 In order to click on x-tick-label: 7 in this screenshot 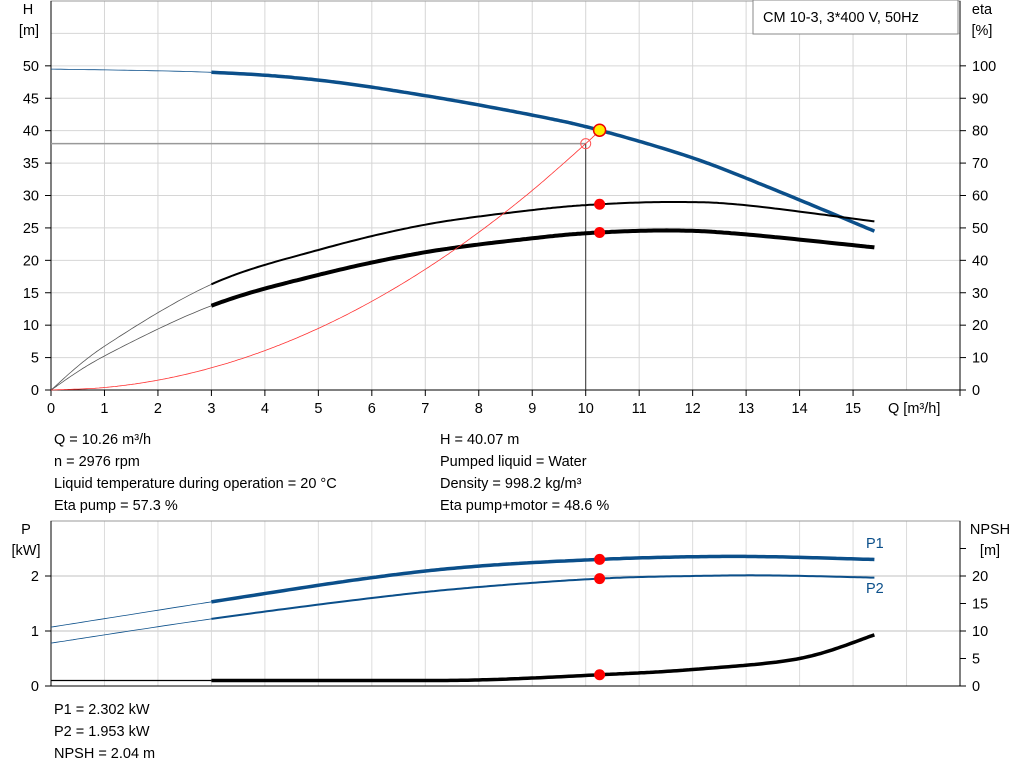, I will do `click(425, 409)`.